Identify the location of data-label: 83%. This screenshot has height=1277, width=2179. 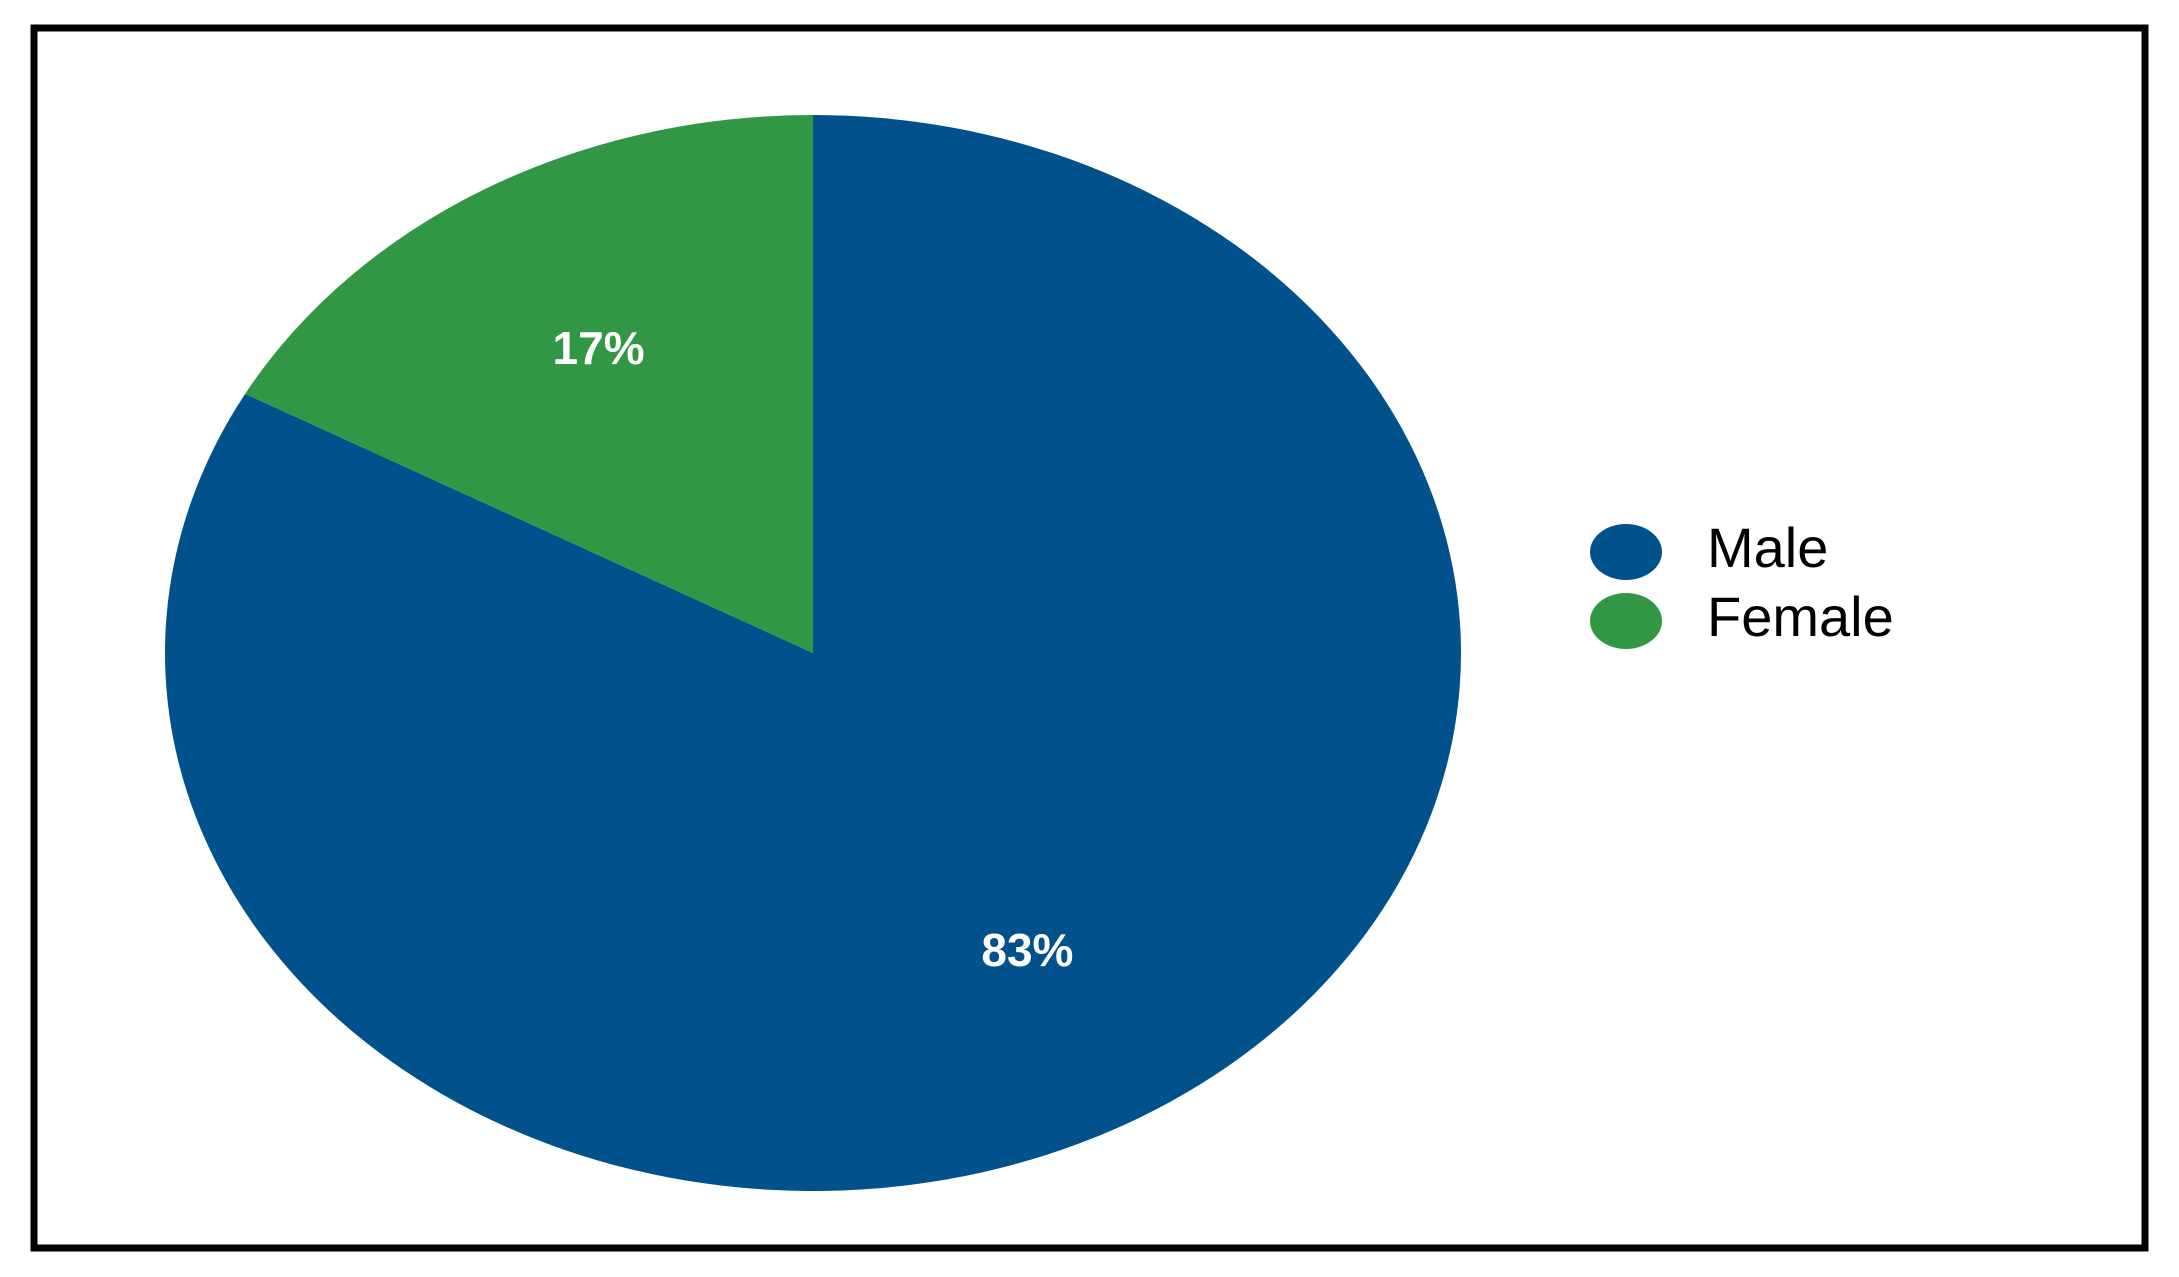
(1027, 950).